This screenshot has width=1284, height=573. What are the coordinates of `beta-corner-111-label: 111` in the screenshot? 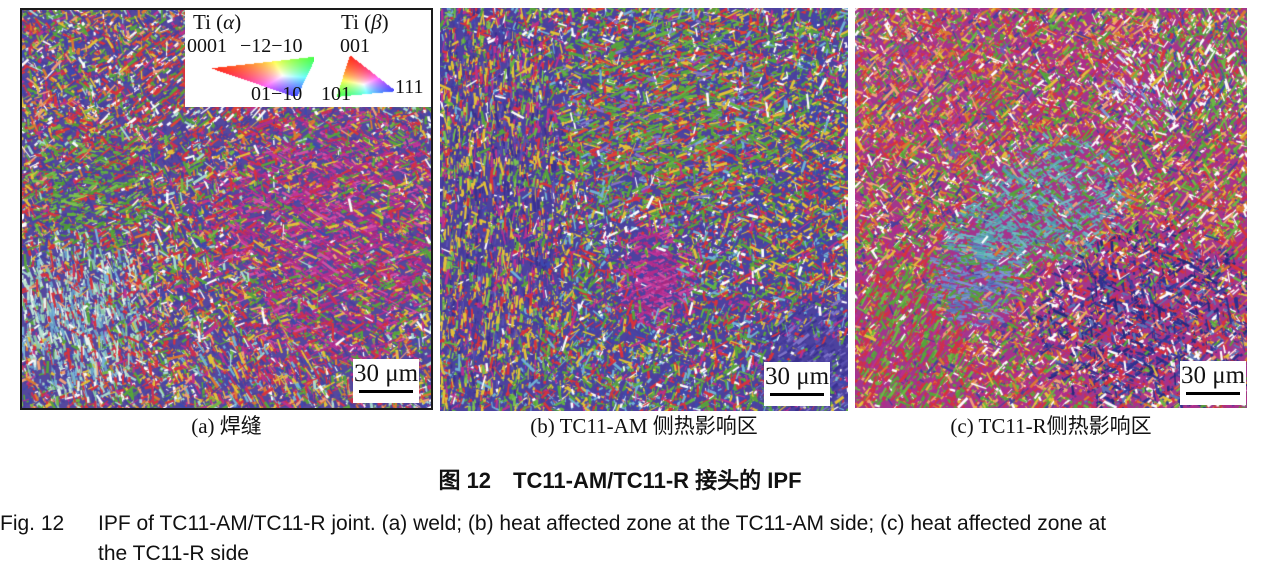 It's located at (409, 87).